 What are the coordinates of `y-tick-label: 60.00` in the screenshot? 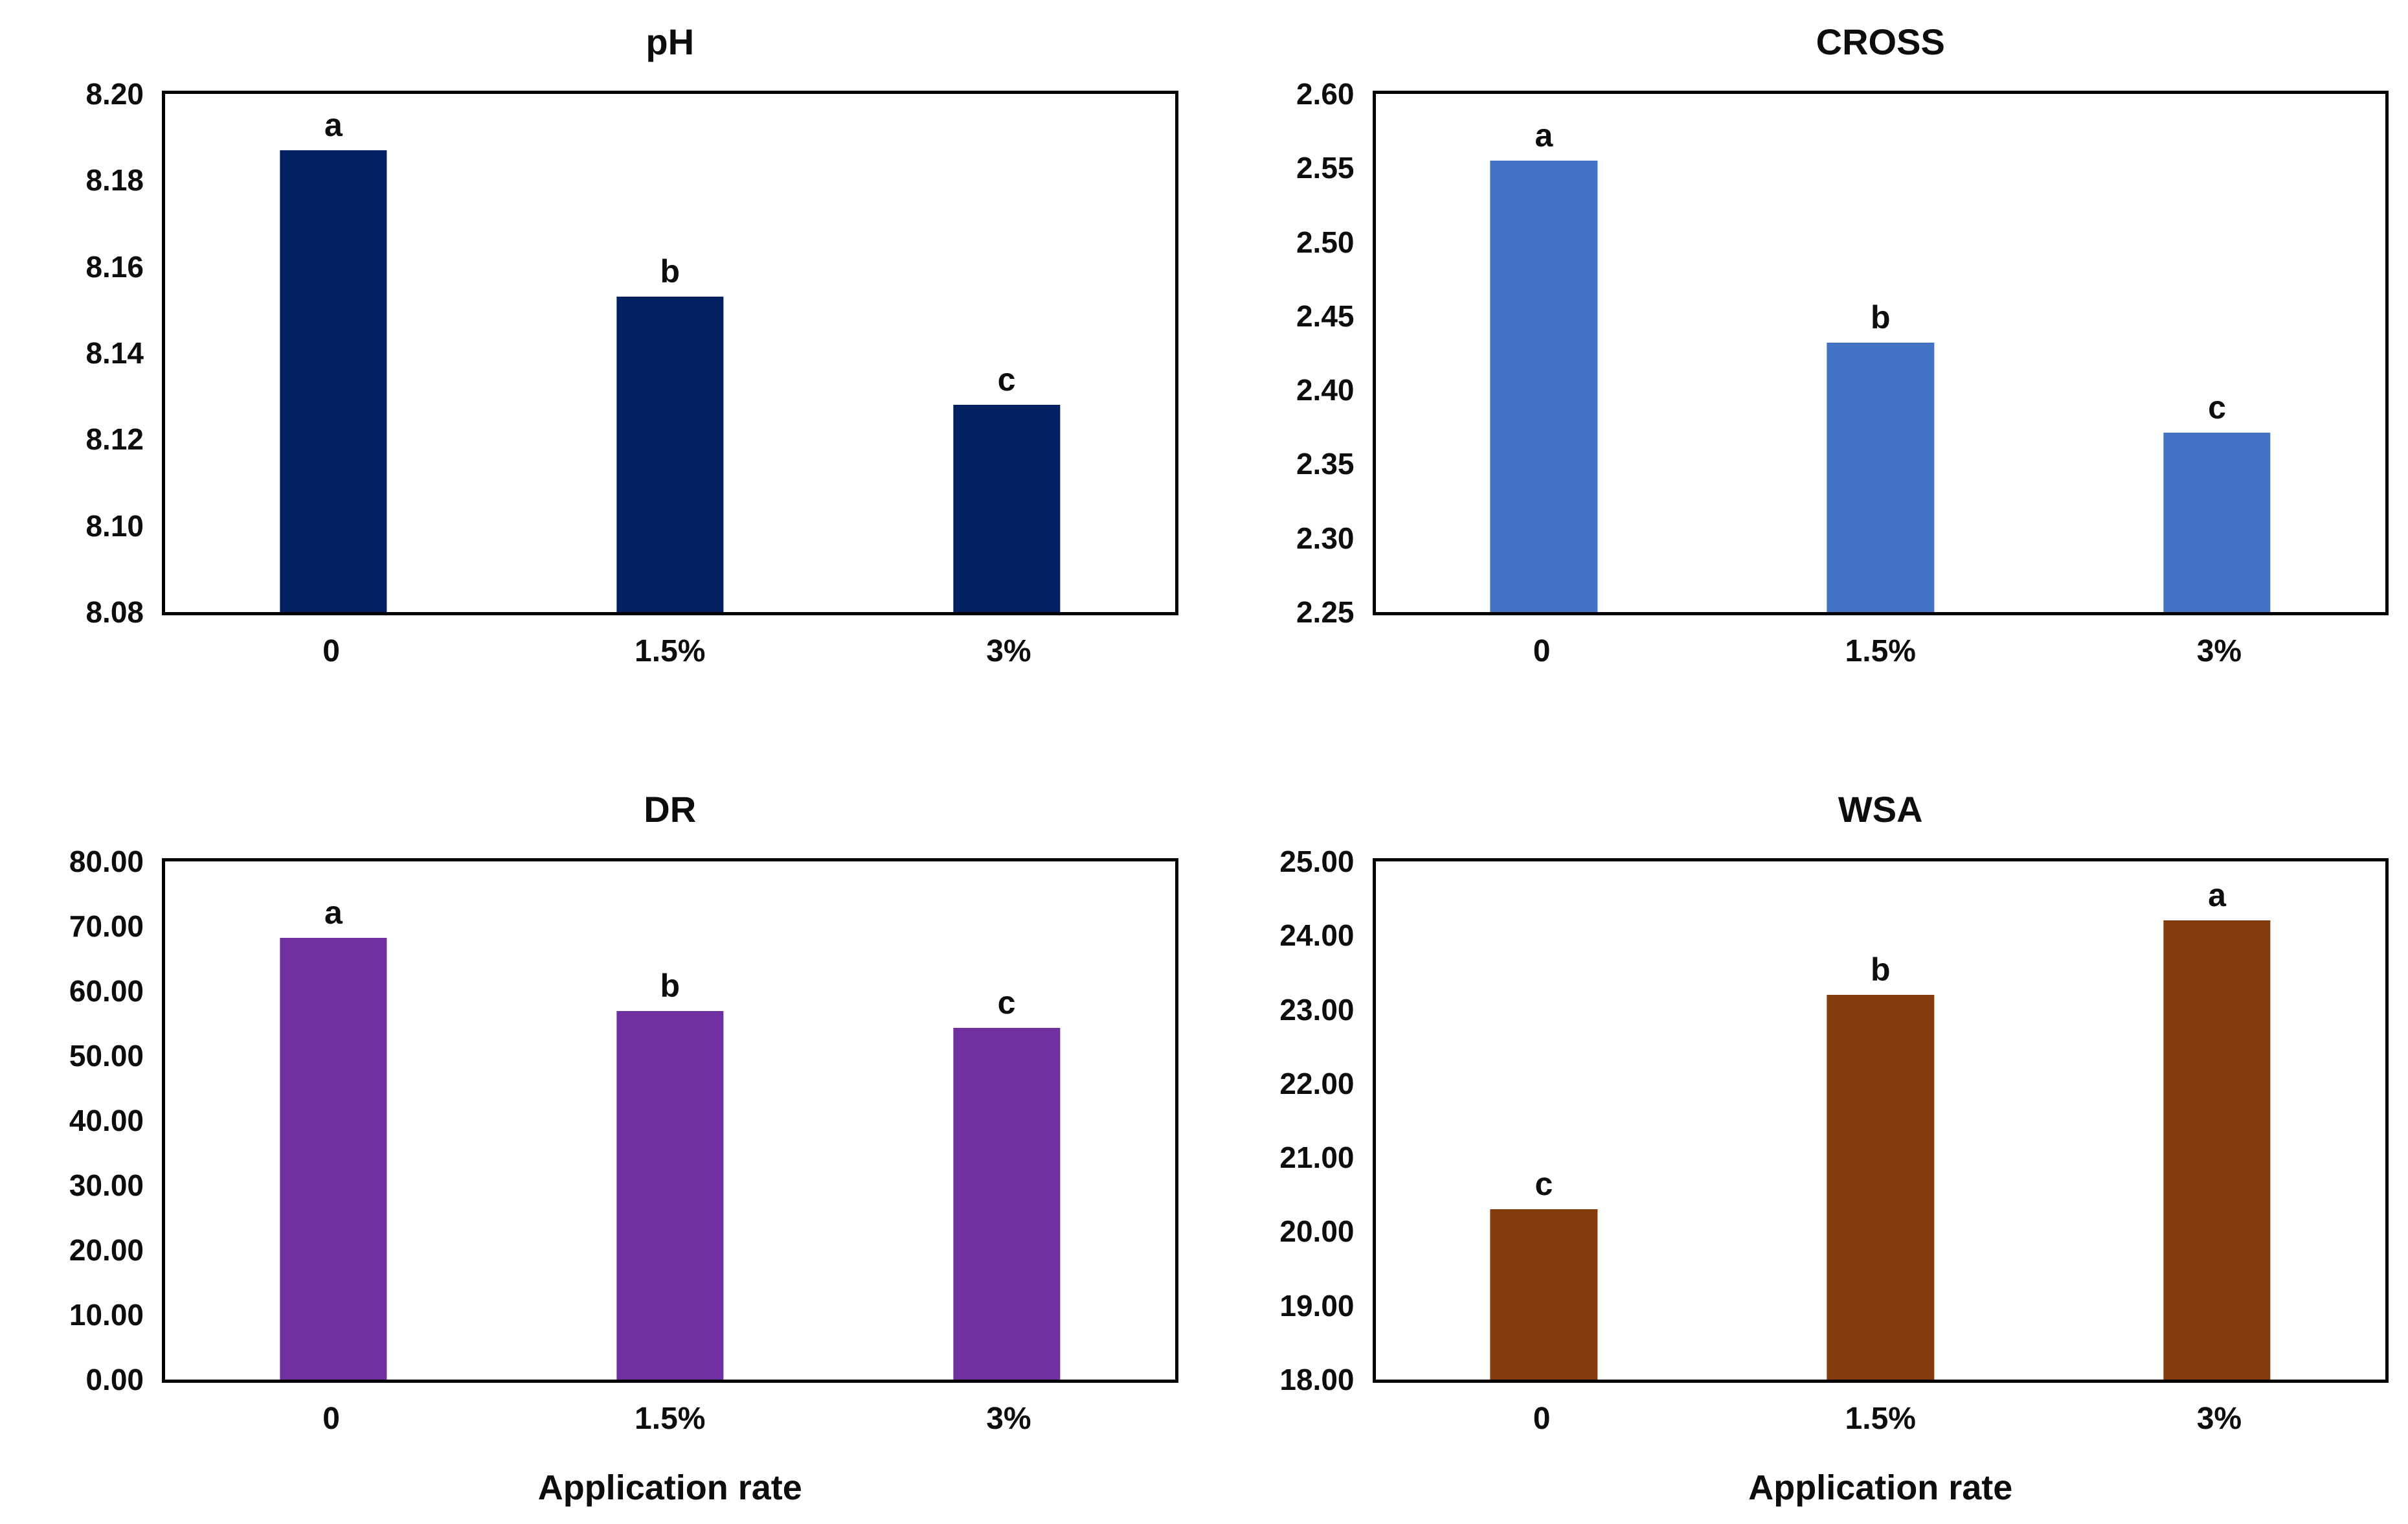 It's located at (107, 991).